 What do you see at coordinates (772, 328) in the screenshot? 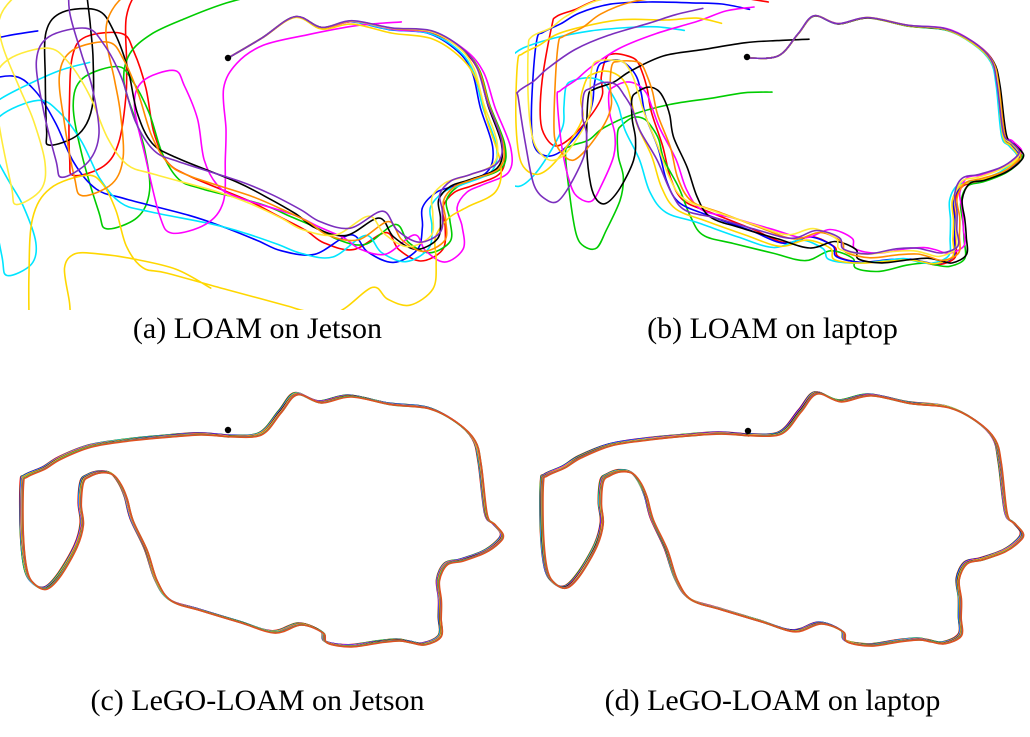
I see `caption-loam-laptop: (b) LOAM on laptop` at bounding box center [772, 328].